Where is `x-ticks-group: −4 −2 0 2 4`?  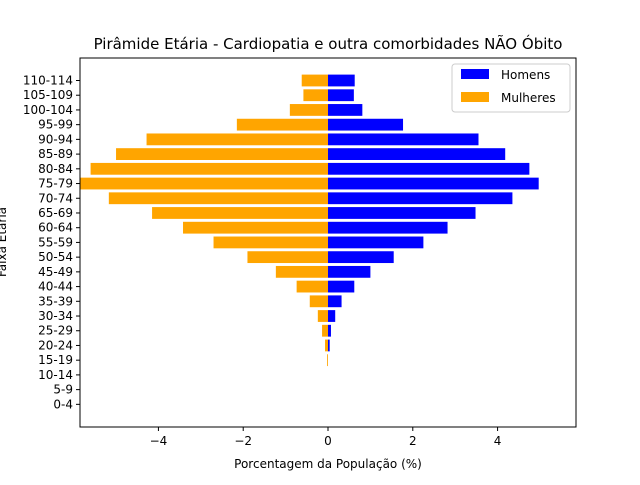
x-ticks-group: −4 −2 0 2 4 is located at coordinates (326, 437).